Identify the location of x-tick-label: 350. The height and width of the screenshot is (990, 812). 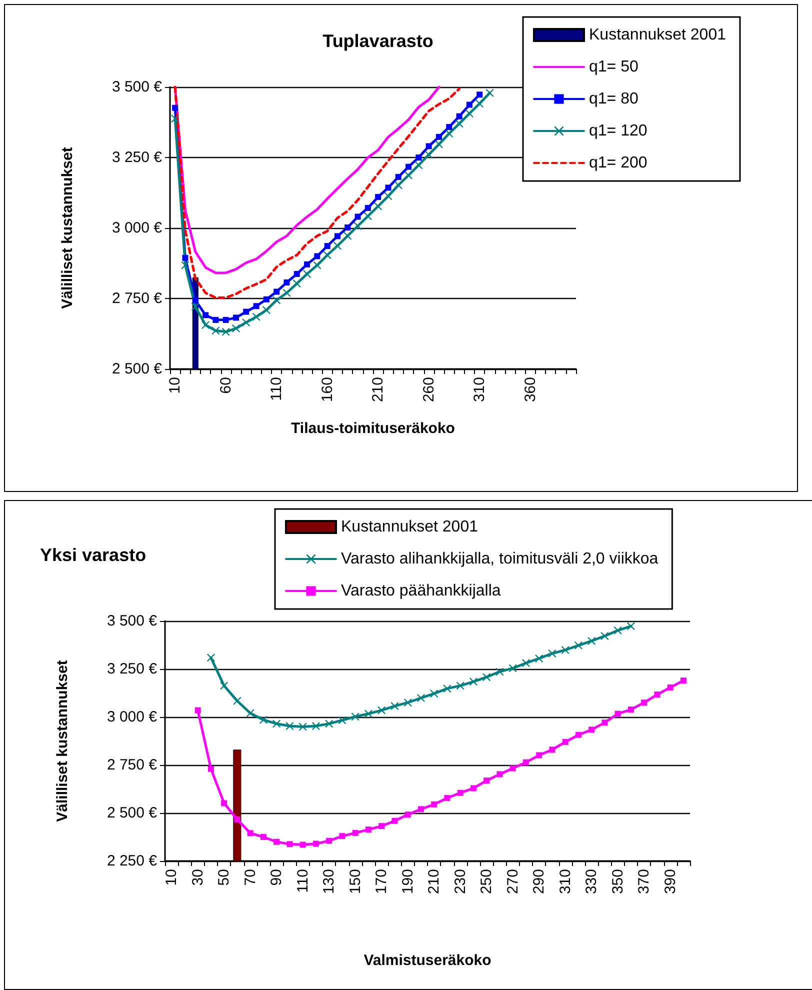
(617, 881).